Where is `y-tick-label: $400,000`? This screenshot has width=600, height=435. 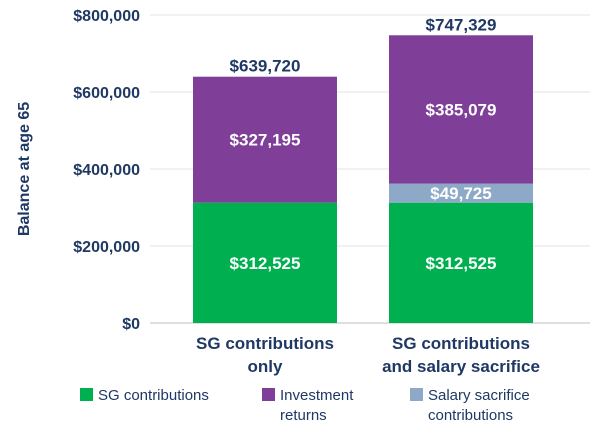
y-tick-label: $400,000 is located at coordinates (106, 170).